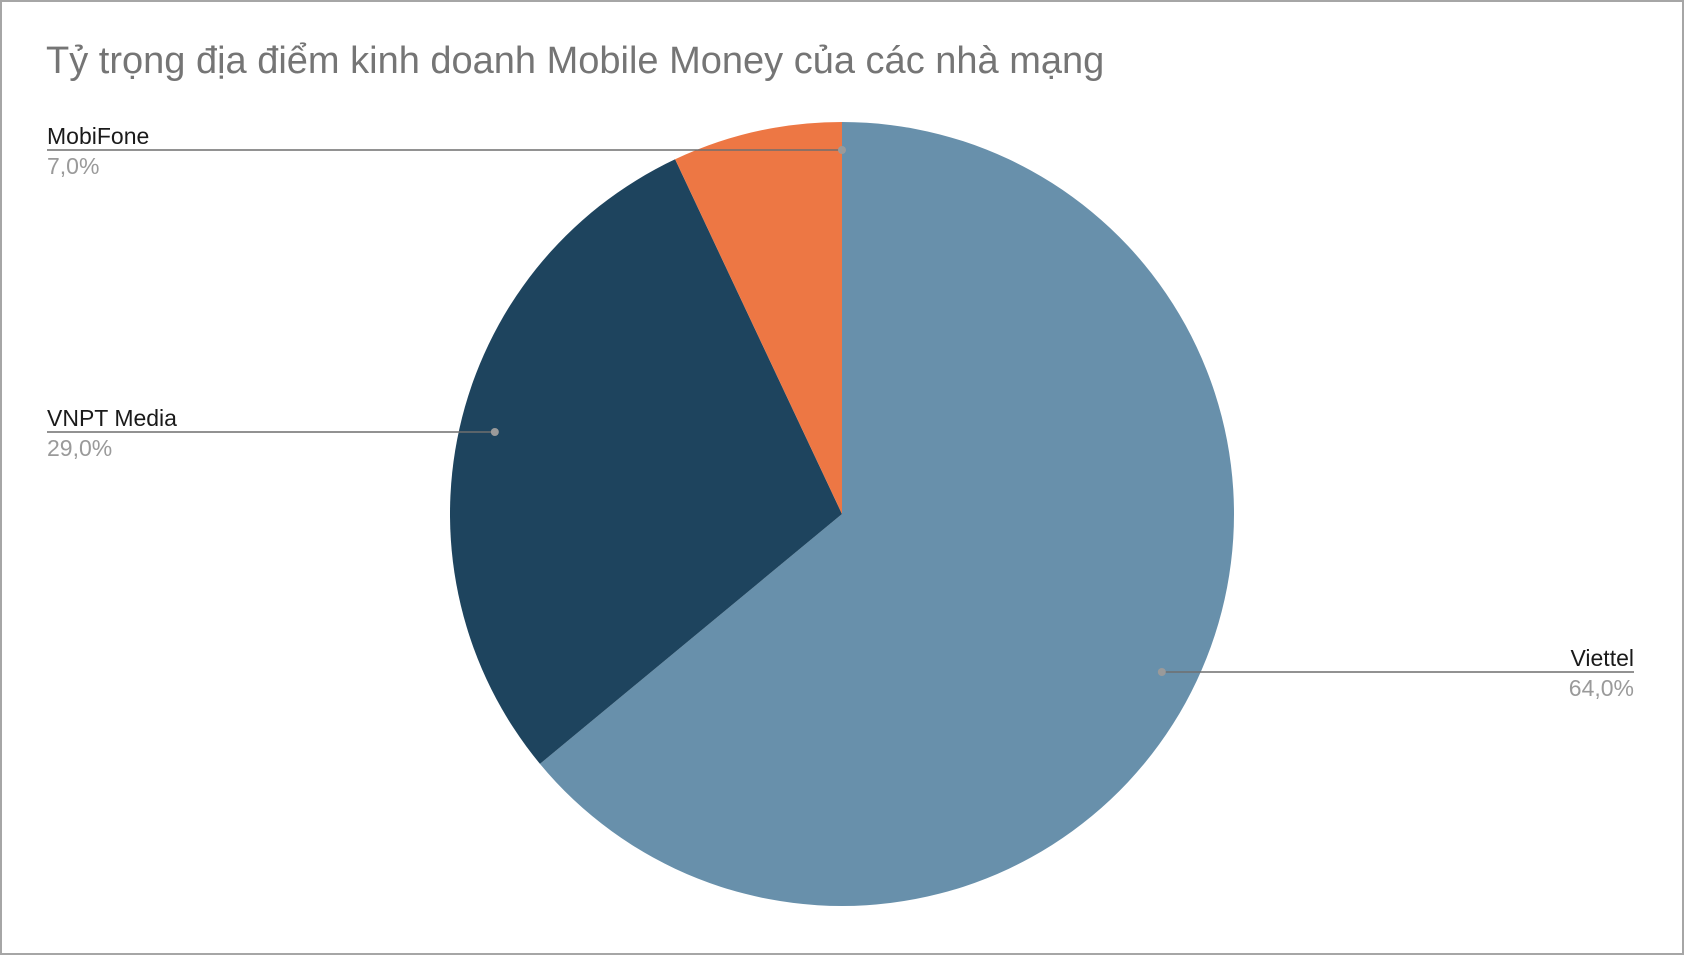 This screenshot has width=1684, height=958. Describe the element at coordinates (1395, 673) in the screenshot. I see `slice-label-viettel: Viettel 64,0%` at that location.